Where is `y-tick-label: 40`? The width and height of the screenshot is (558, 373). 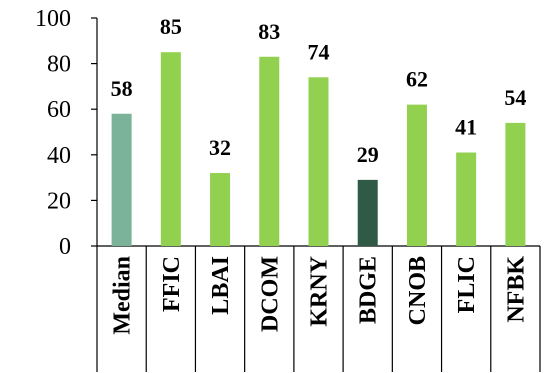
y-tick-label: 40 is located at coordinates (59, 156).